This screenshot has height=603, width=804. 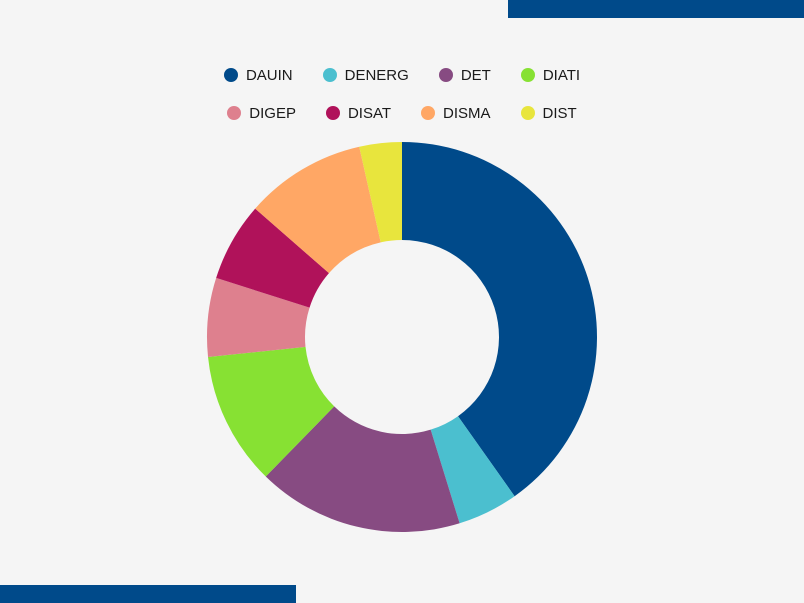 I want to click on legend-label: DENERG, so click(x=376, y=75).